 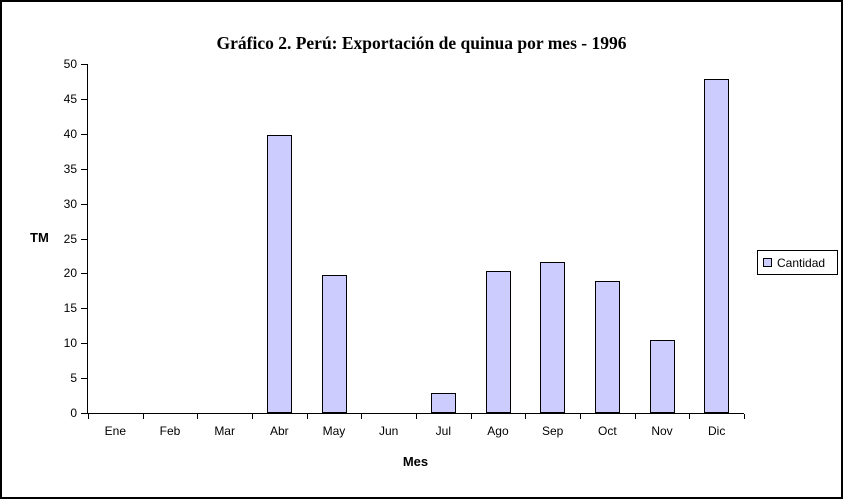 What do you see at coordinates (70, 133) in the screenshot?
I see `y-tick-label: 40` at bounding box center [70, 133].